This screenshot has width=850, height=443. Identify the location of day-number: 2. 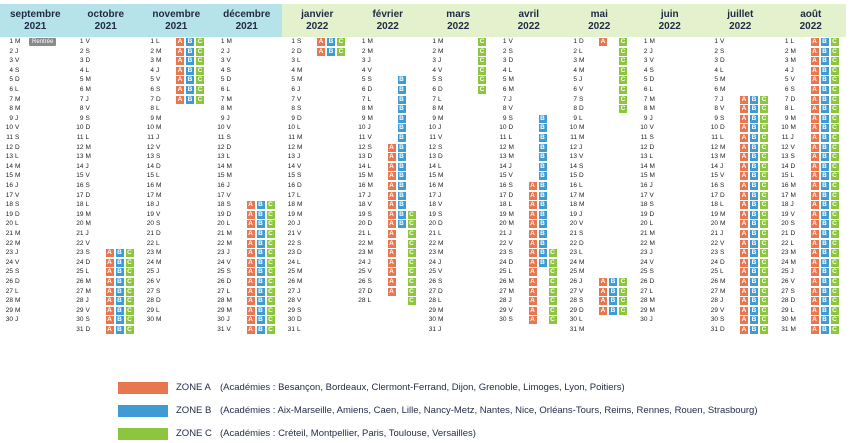
(434, 51).